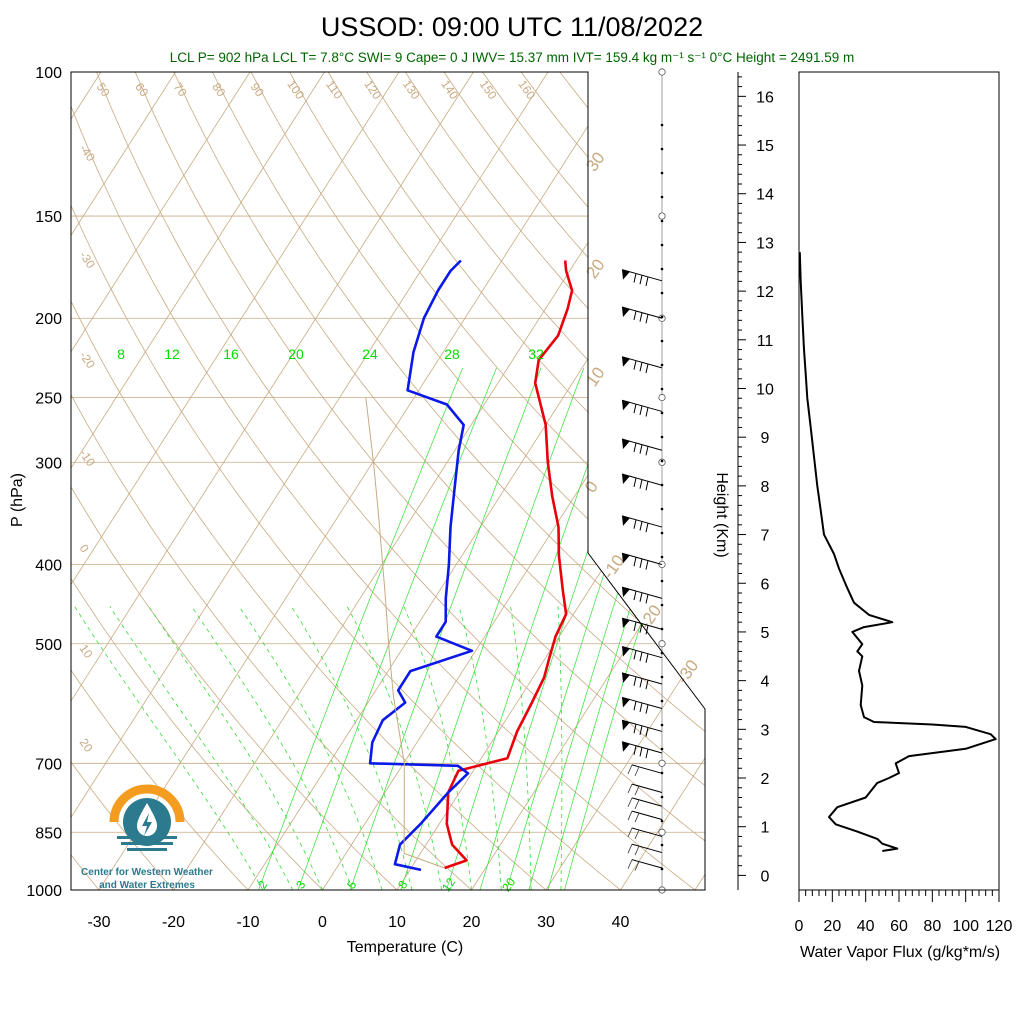  I want to click on height-tick-label: 14, so click(765, 195).